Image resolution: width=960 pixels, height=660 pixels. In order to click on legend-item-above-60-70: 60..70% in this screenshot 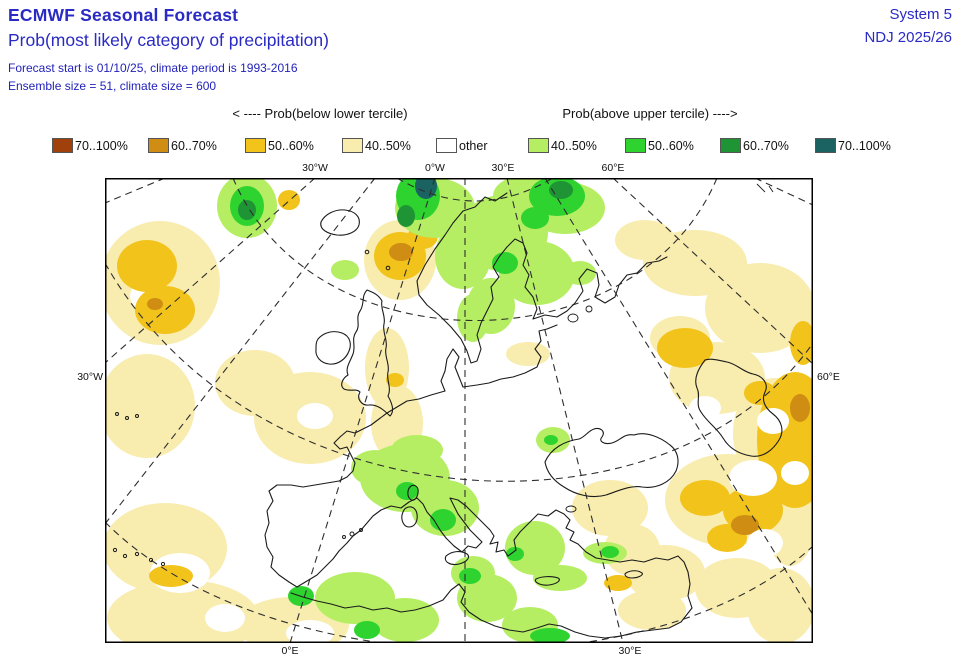, I will do `click(754, 145)`.